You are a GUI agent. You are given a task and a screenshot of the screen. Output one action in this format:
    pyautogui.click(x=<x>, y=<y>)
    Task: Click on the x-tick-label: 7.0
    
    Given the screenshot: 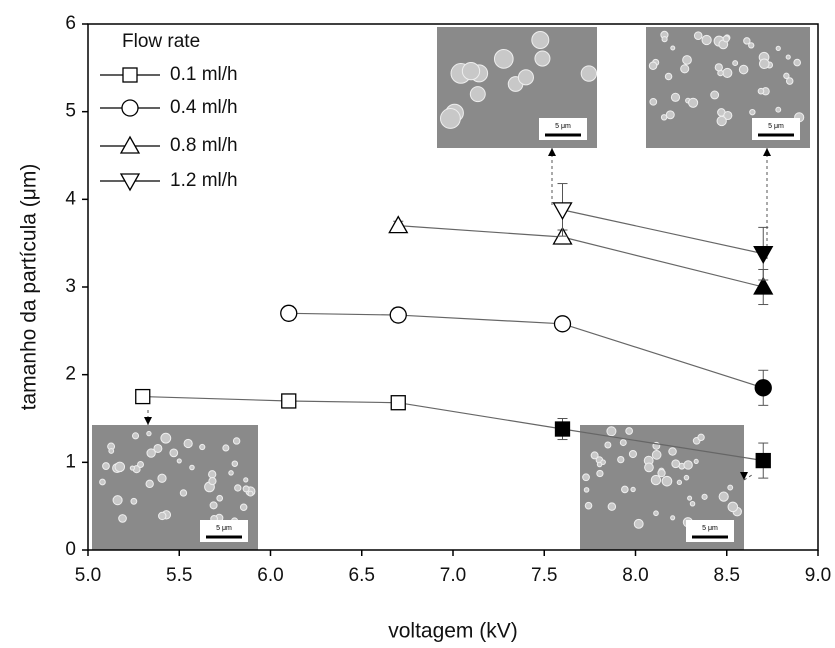 What is the action you would take?
    pyautogui.click(x=453, y=575)
    